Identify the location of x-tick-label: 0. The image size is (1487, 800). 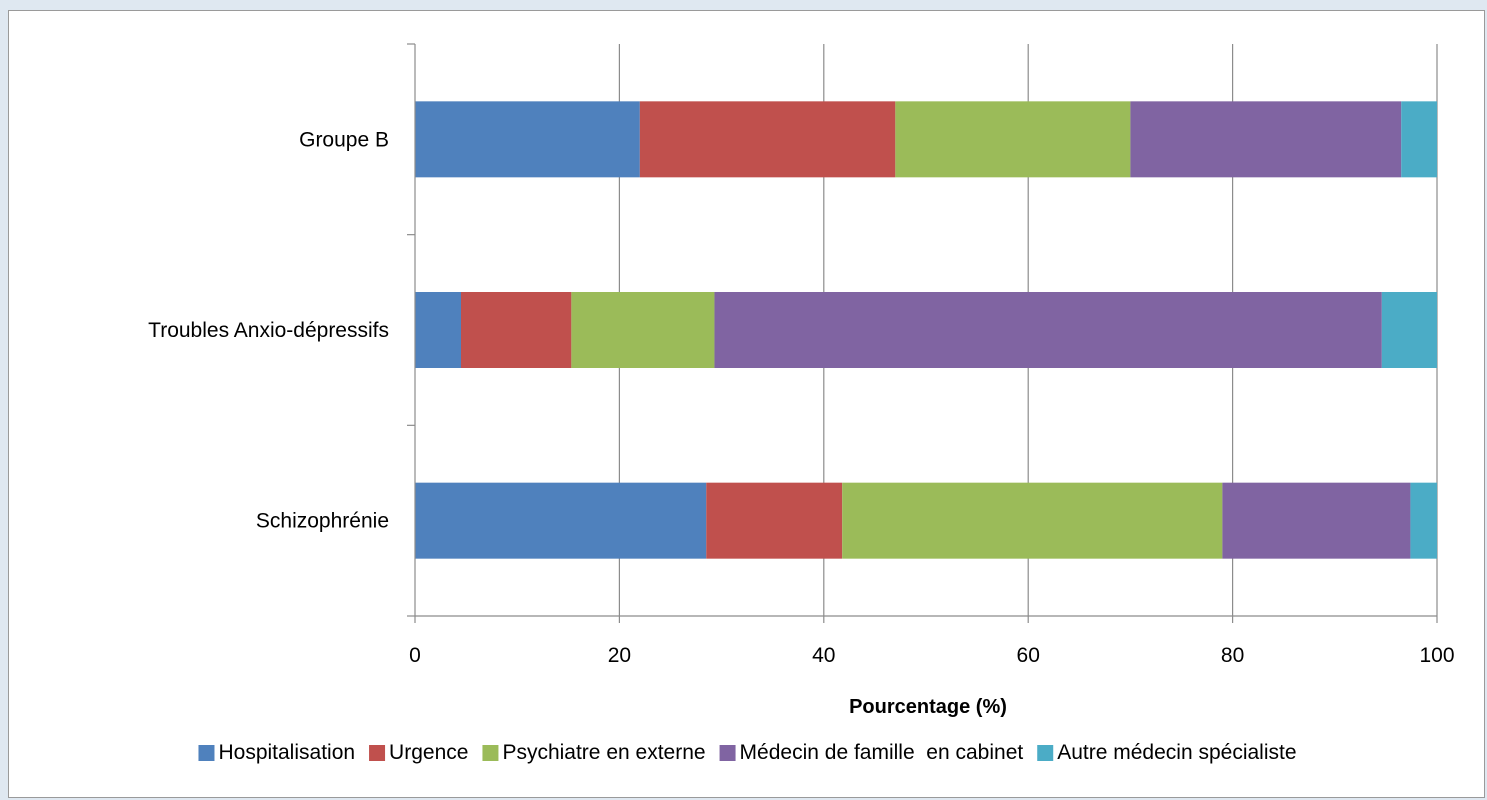
(415, 655).